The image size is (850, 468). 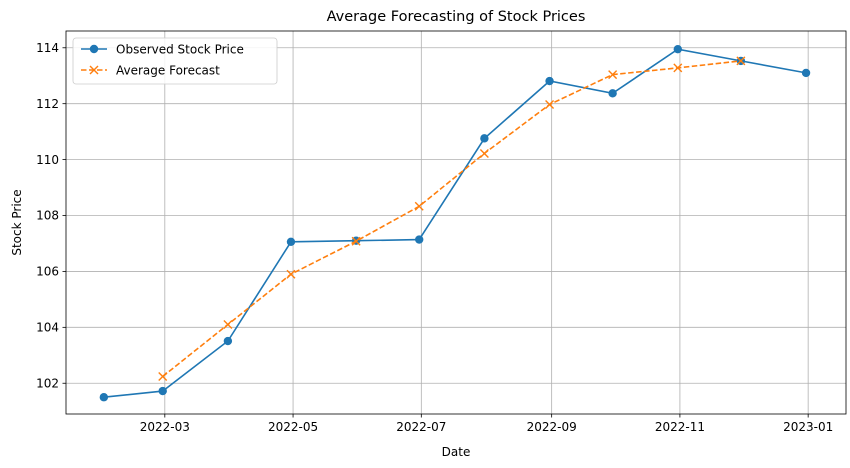 I want to click on y-axis-ticks: 102 104 106 108 110 112 114, so click(x=51, y=215).